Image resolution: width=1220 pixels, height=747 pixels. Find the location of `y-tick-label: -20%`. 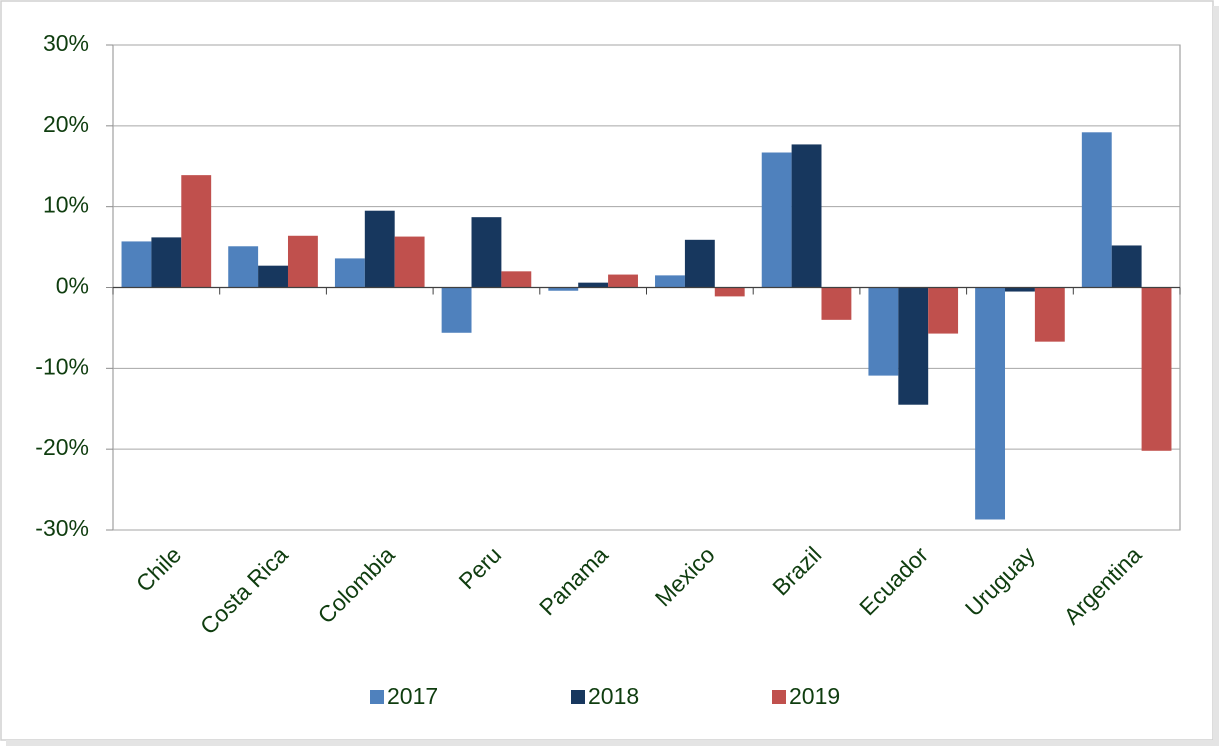

y-tick-label: -20% is located at coordinates (62, 447).